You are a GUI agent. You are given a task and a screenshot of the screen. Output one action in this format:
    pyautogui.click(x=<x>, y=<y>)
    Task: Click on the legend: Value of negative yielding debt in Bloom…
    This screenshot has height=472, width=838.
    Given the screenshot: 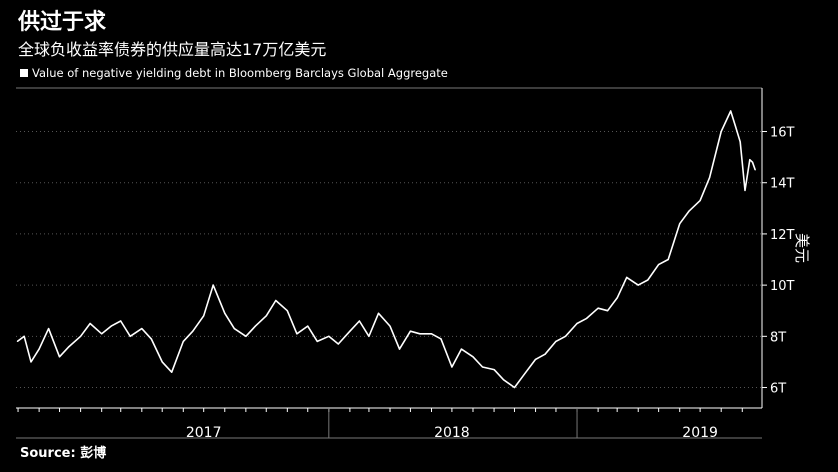 What is the action you would take?
    pyautogui.click(x=234, y=73)
    